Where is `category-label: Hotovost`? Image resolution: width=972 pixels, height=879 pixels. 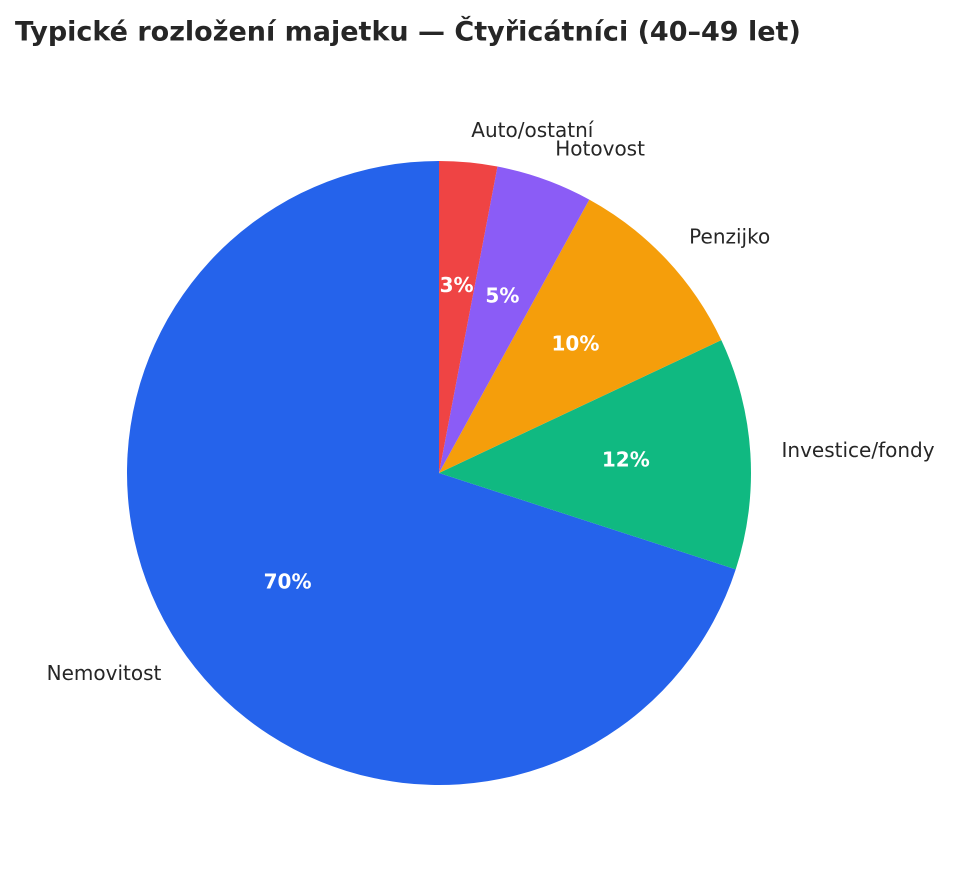 category-label: Hotovost is located at coordinates (600, 149).